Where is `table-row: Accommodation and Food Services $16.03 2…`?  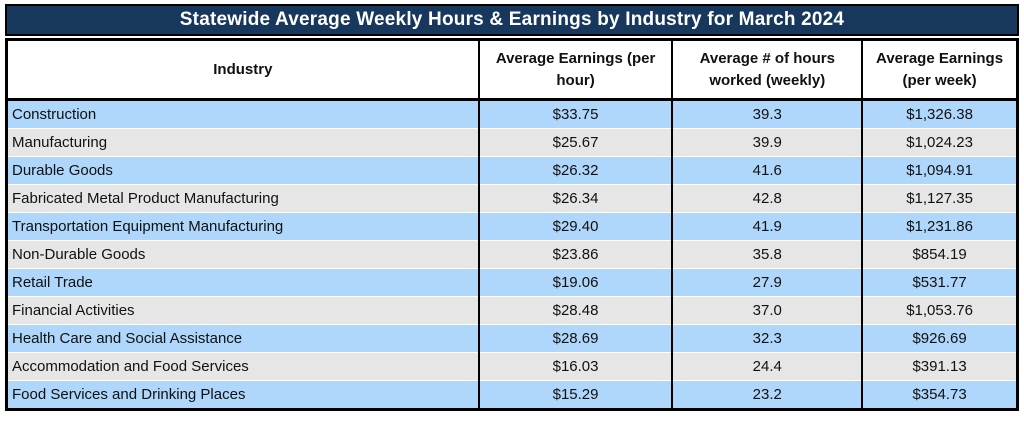 table-row: Accommodation and Food Services $16.03 2… is located at coordinates (512, 366).